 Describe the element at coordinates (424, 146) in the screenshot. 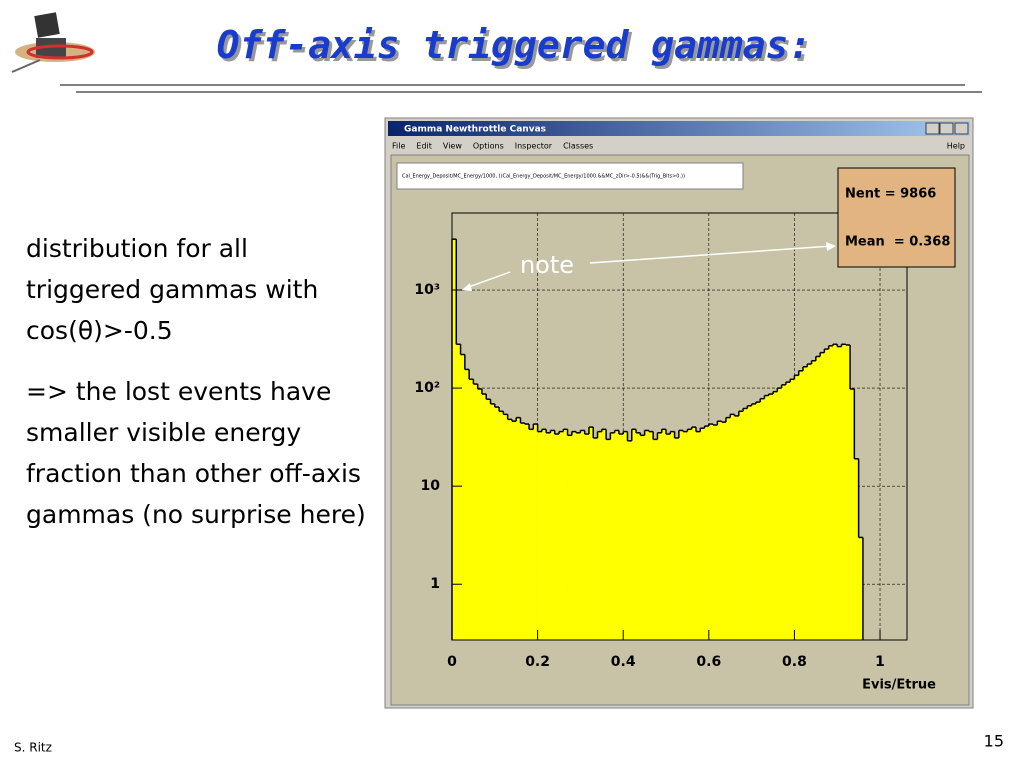

I see `menu-item: Edit` at that location.